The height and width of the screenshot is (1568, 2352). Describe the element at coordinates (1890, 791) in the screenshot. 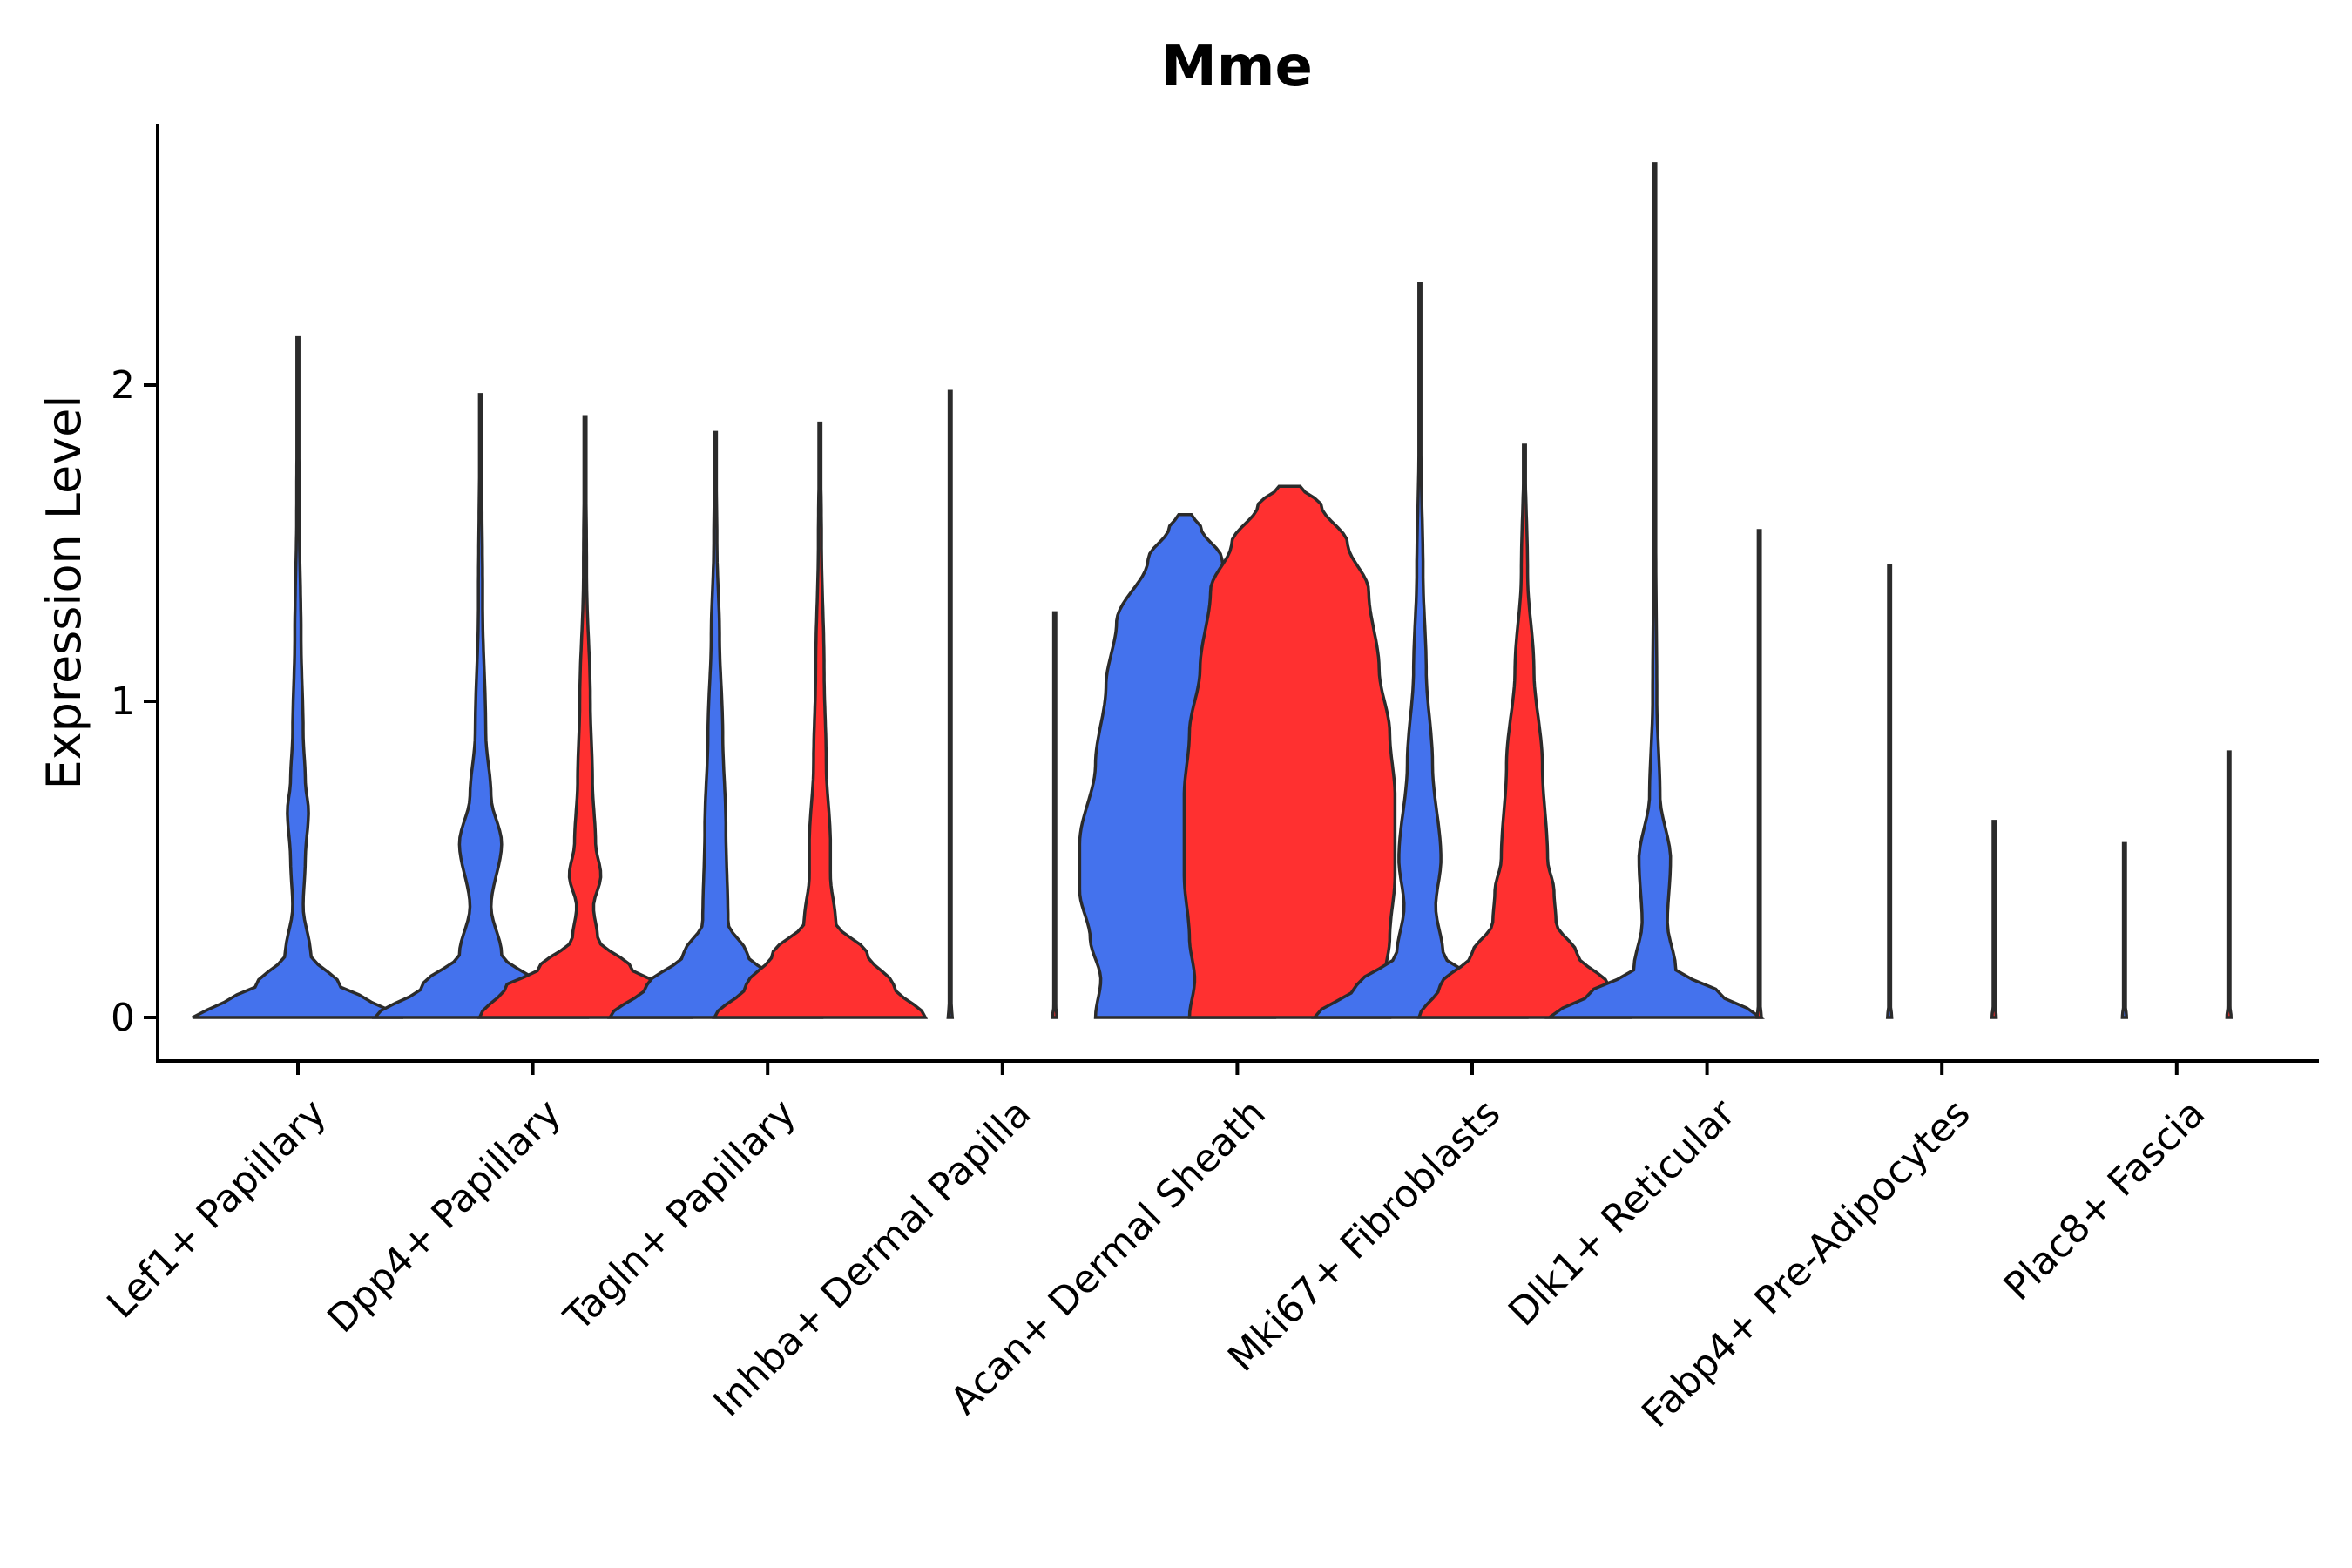

I see `violin-fabp4-pre-adipocytes-blue` at that location.